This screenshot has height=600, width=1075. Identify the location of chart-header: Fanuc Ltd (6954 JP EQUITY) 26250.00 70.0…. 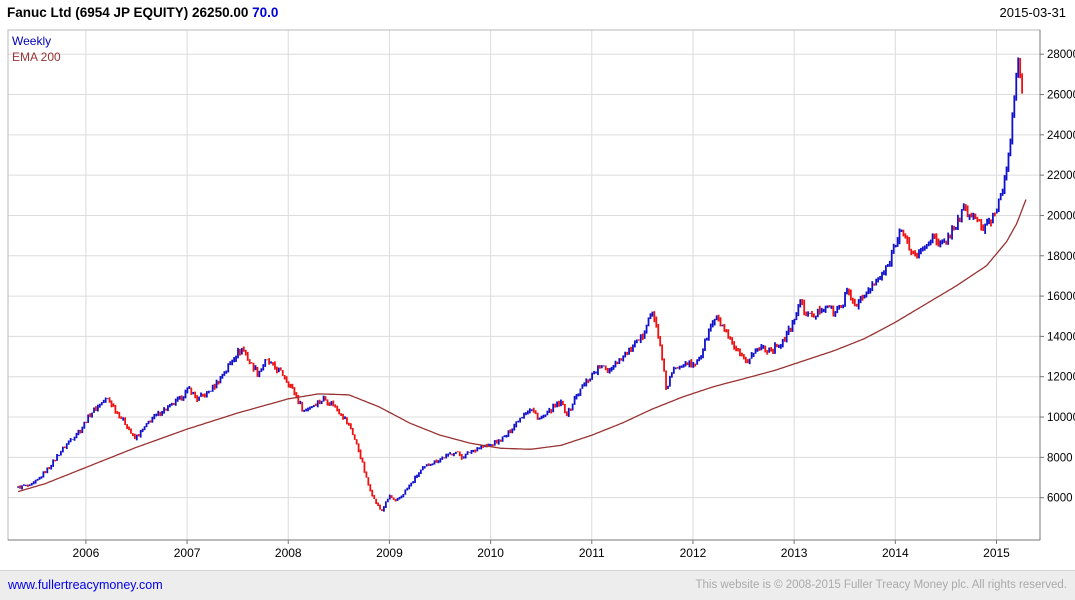
(537, 14).